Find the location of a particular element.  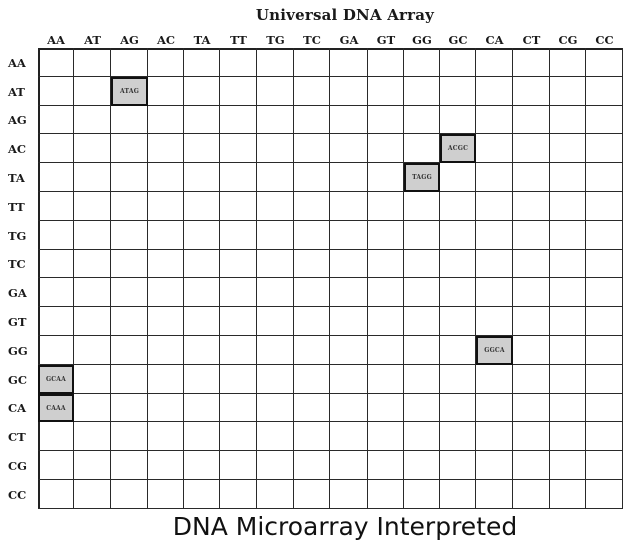

hybridized-spot-caaa: CAAA is located at coordinates (56, 408).